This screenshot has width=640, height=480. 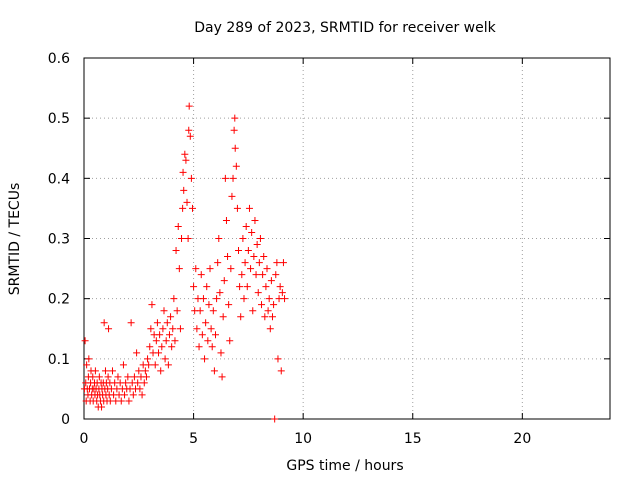 I want to click on y-tick-label: 0.4, so click(x=59, y=179).